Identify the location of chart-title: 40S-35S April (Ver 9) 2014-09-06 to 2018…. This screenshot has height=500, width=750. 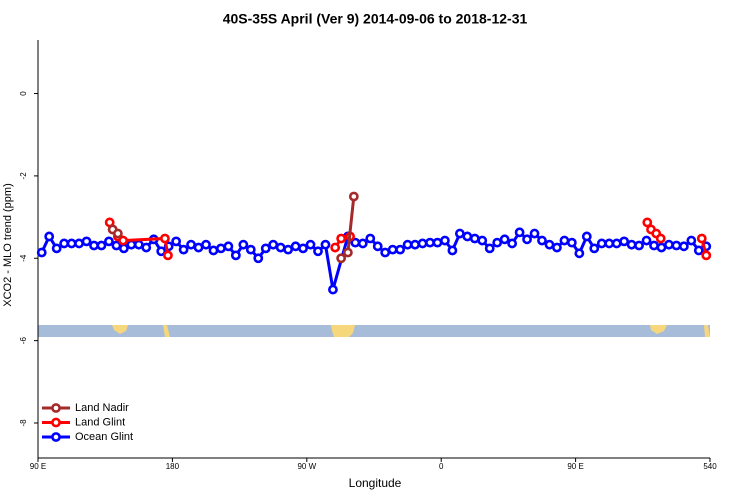
(375, 19).